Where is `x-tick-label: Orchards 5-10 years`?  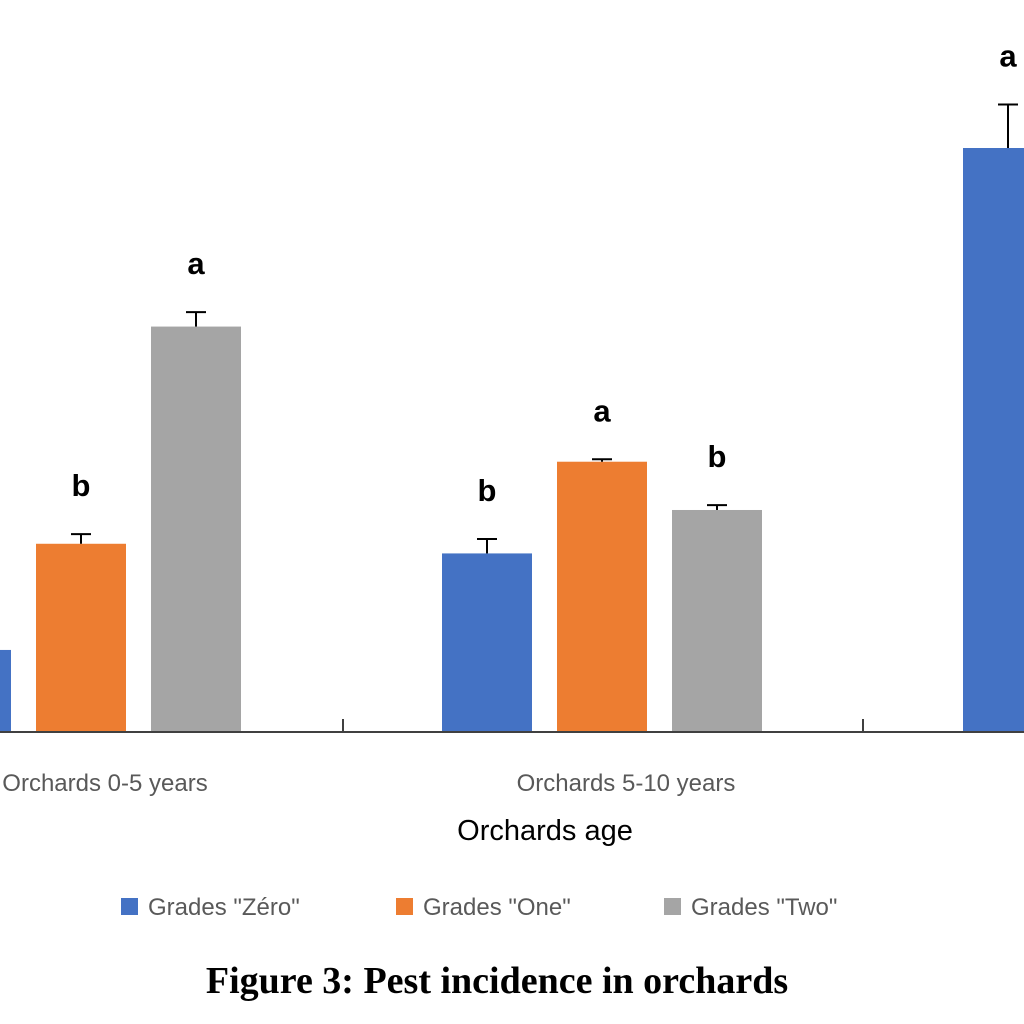
x-tick-label: Orchards 5-10 years is located at coordinates (626, 783).